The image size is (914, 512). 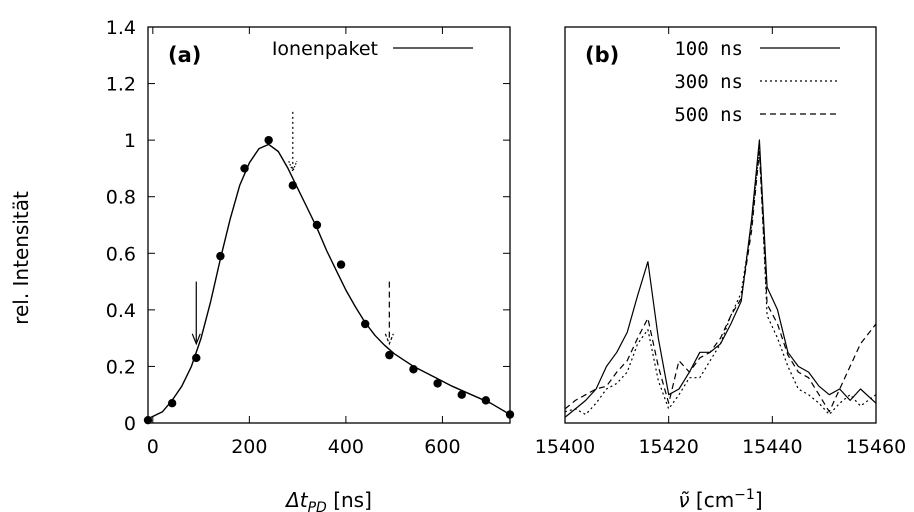 What do you see at coordinates (565, 447) in the screenshot?
I see `x-tick-label-b: 15400` at bounding box center [565, 447].